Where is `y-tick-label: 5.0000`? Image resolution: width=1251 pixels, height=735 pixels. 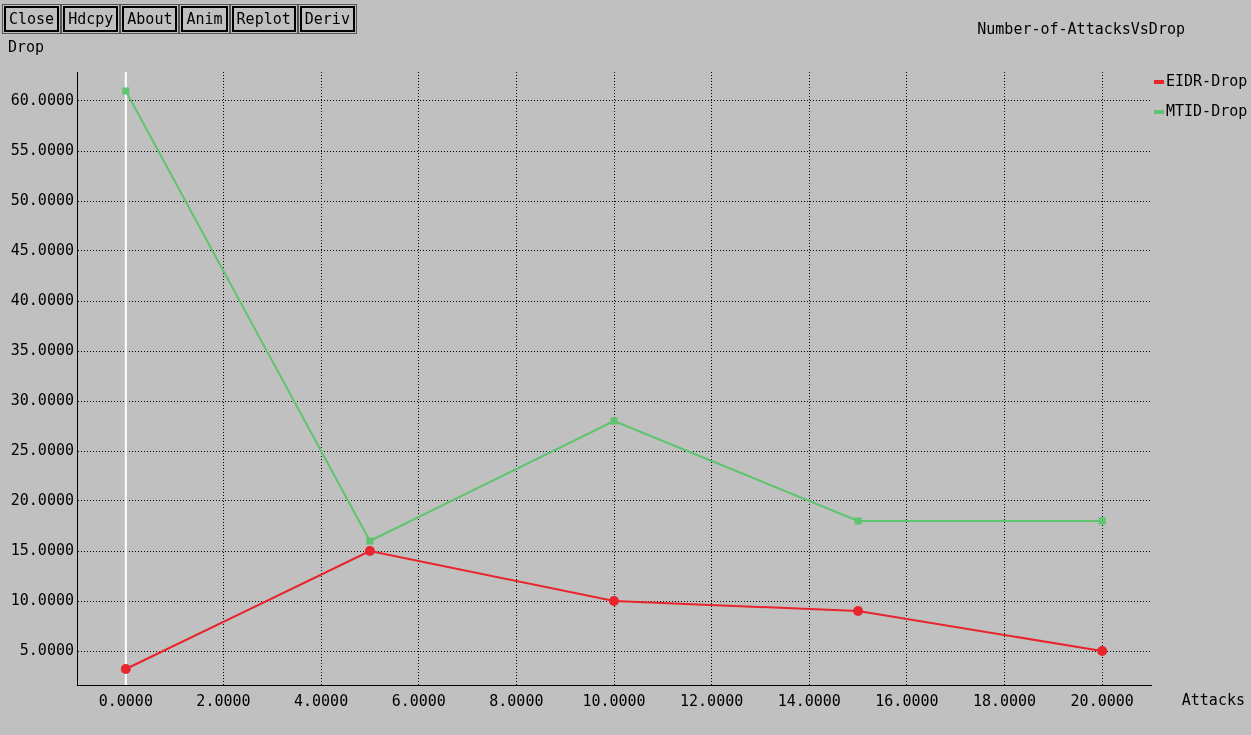
y-tick-label: 5.0000 is located at coordinates (46, 649).